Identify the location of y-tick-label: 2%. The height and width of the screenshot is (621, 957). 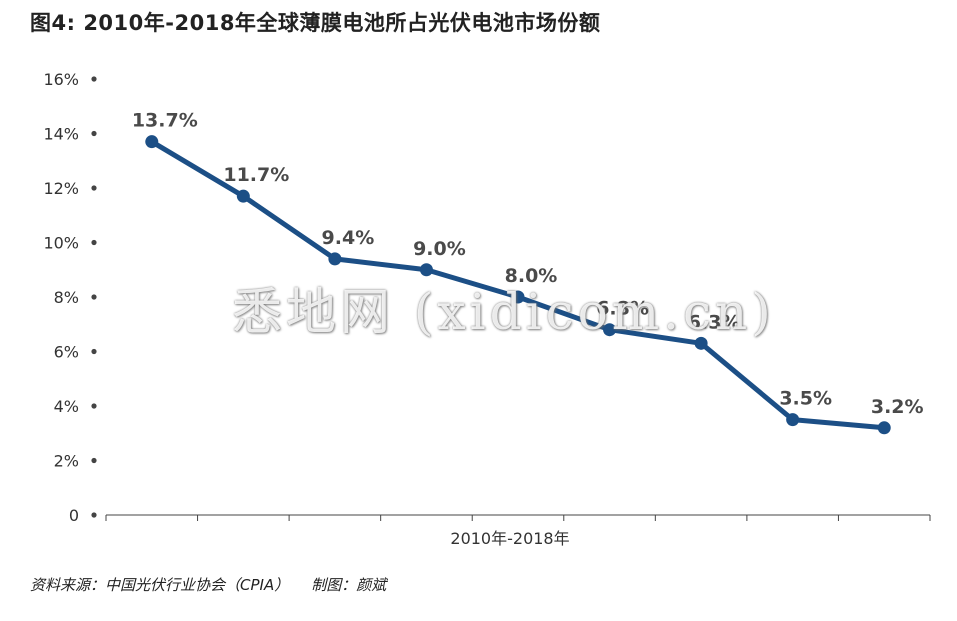
(66, 461).